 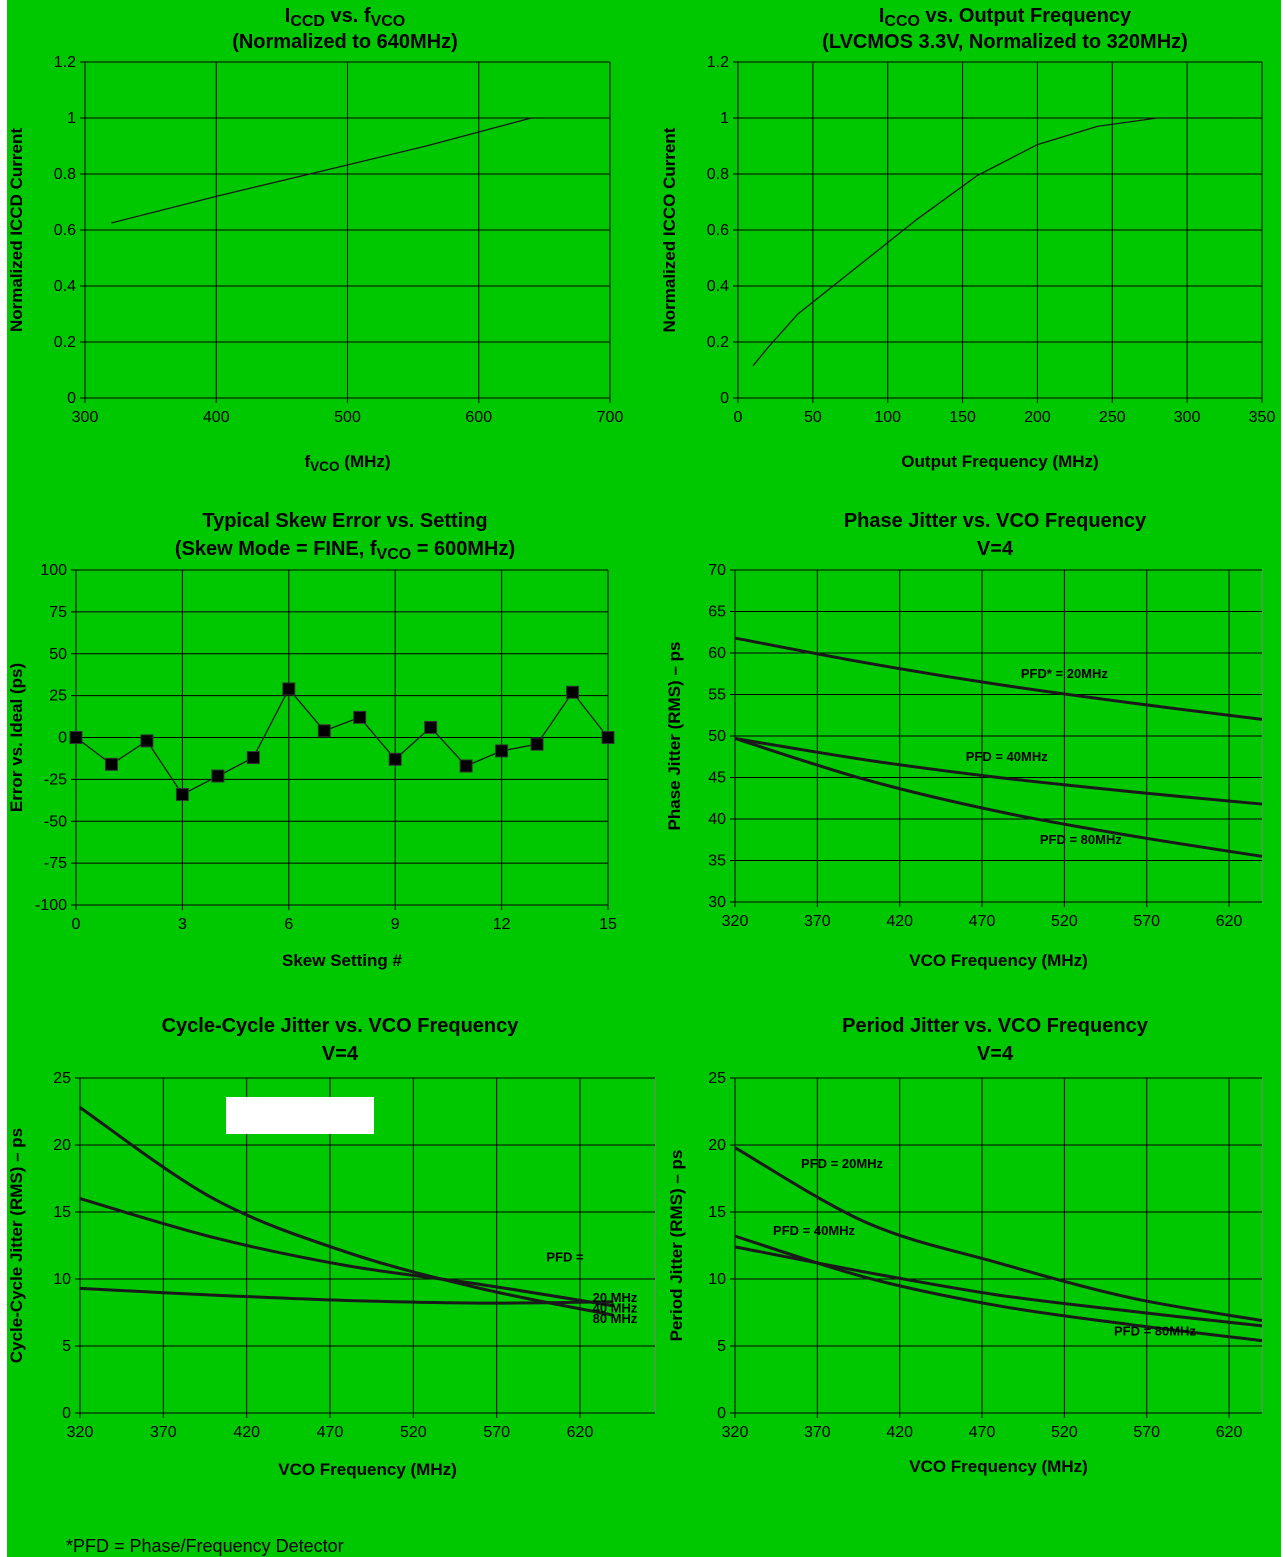 I want to click on series-annotation: PFD* = 20MHz, so click(x=1065, y=673).